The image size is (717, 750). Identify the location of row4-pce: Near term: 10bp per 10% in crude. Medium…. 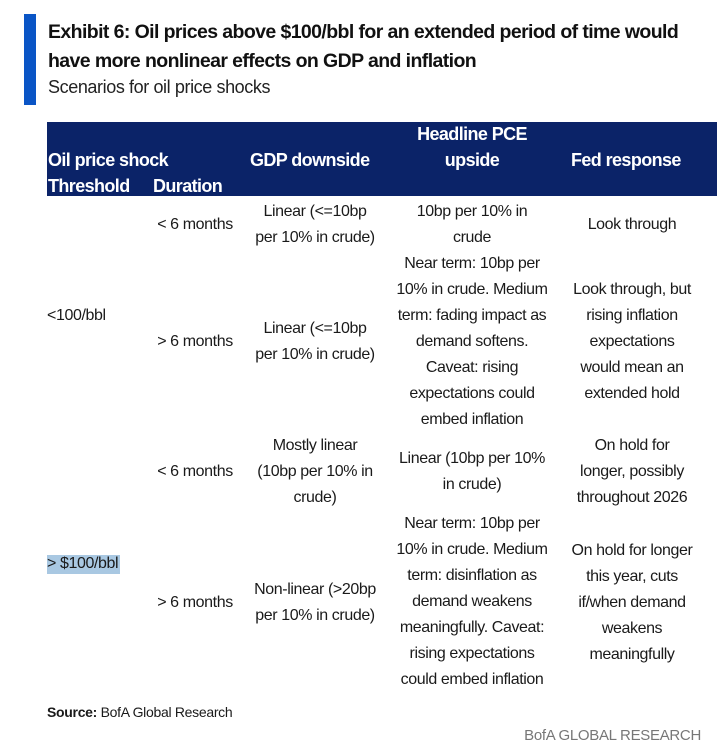
(472, 601).